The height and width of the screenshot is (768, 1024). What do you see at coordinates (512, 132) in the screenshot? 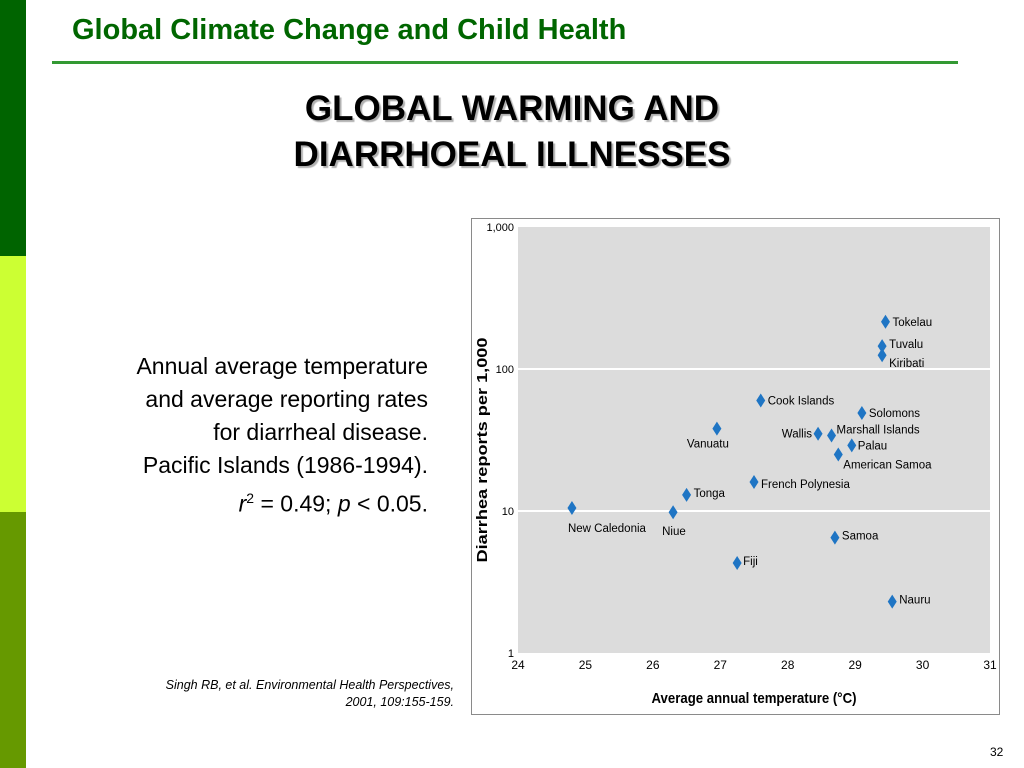
I see `slide-title: GLOBAL WARMING AND DIARRHOEAL ILLNESSES` at bounding box center [512, 132].